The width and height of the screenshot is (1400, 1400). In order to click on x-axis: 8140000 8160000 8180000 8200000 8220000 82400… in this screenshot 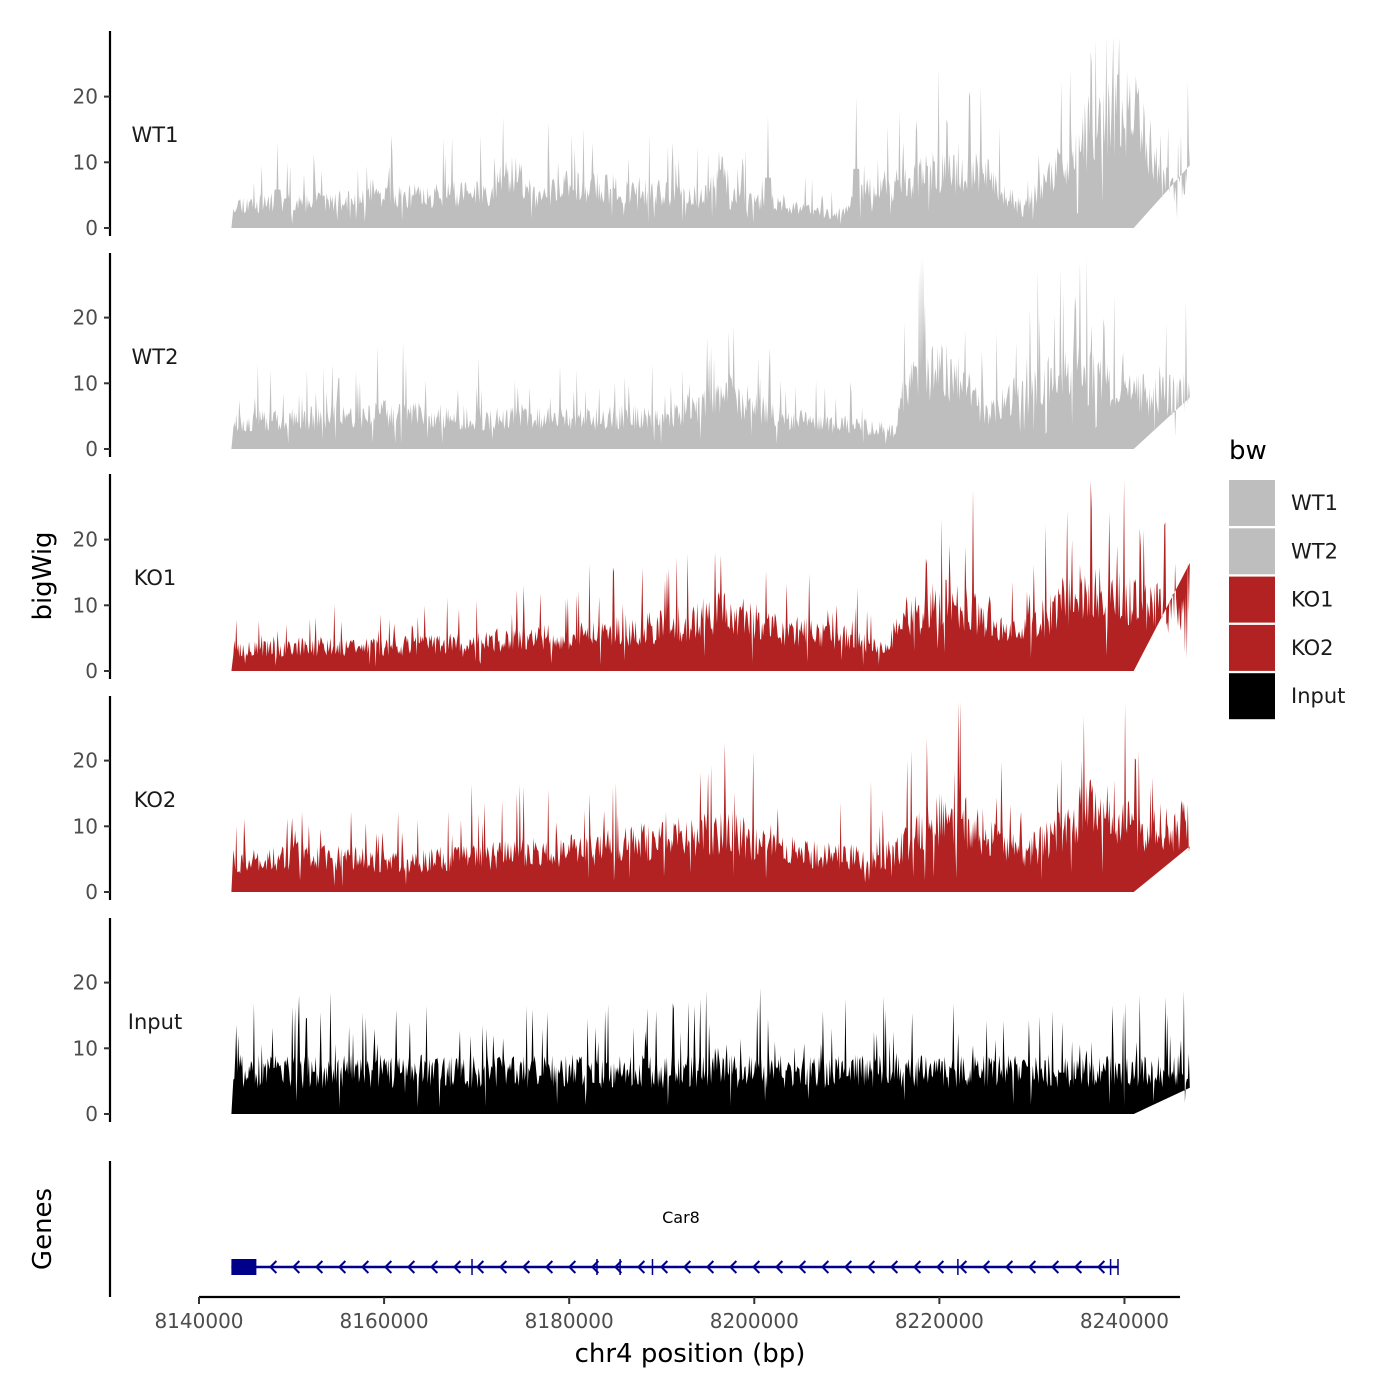, I will do `click(667, 1314)`.